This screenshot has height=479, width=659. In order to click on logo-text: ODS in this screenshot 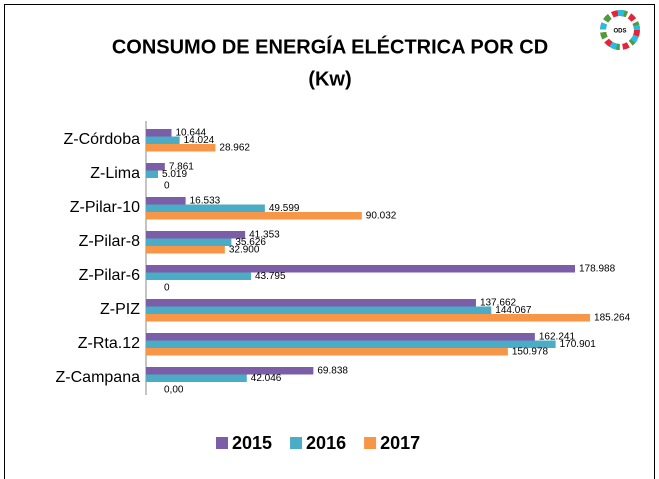, I will do `click(619, 32)`.